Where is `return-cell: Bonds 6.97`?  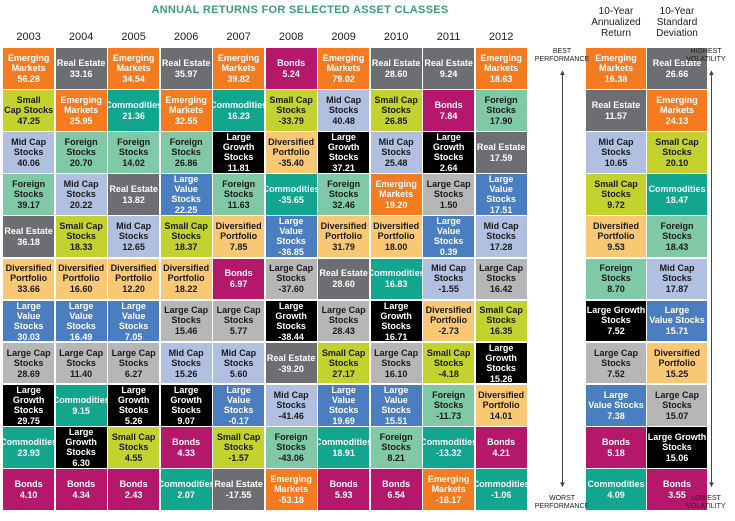
return-cell: Bonds 6.97 is located at coordinates (239, 279).